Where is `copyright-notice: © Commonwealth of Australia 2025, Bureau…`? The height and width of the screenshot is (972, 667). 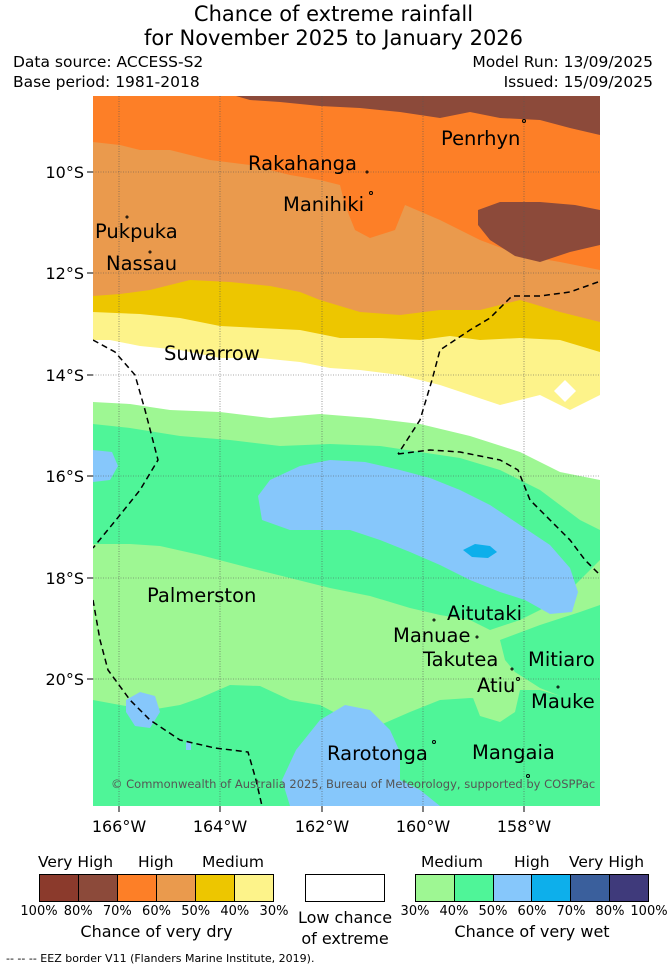 copyright-notice: © Commonwealth of Australia 2025, Bureau… is located at coordinates (353, 784).